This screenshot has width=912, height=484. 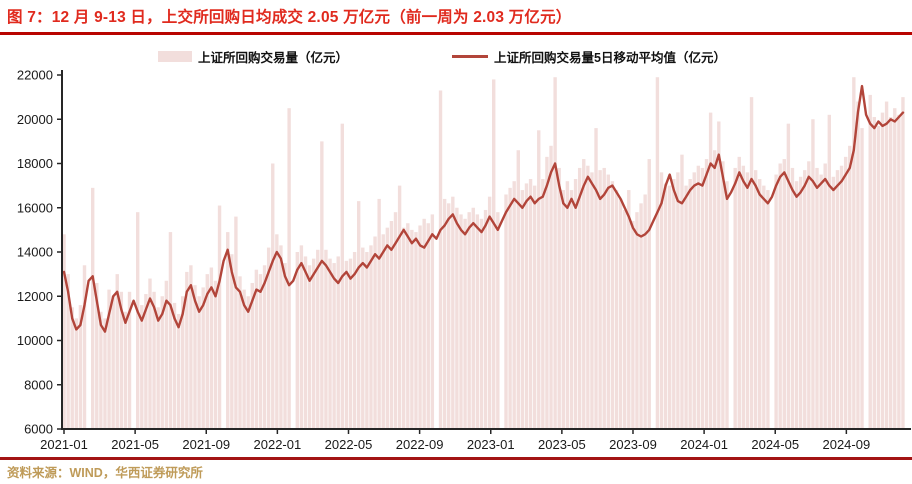 I want to click on y-tick-label: 8000, so click(x=38, y=384).